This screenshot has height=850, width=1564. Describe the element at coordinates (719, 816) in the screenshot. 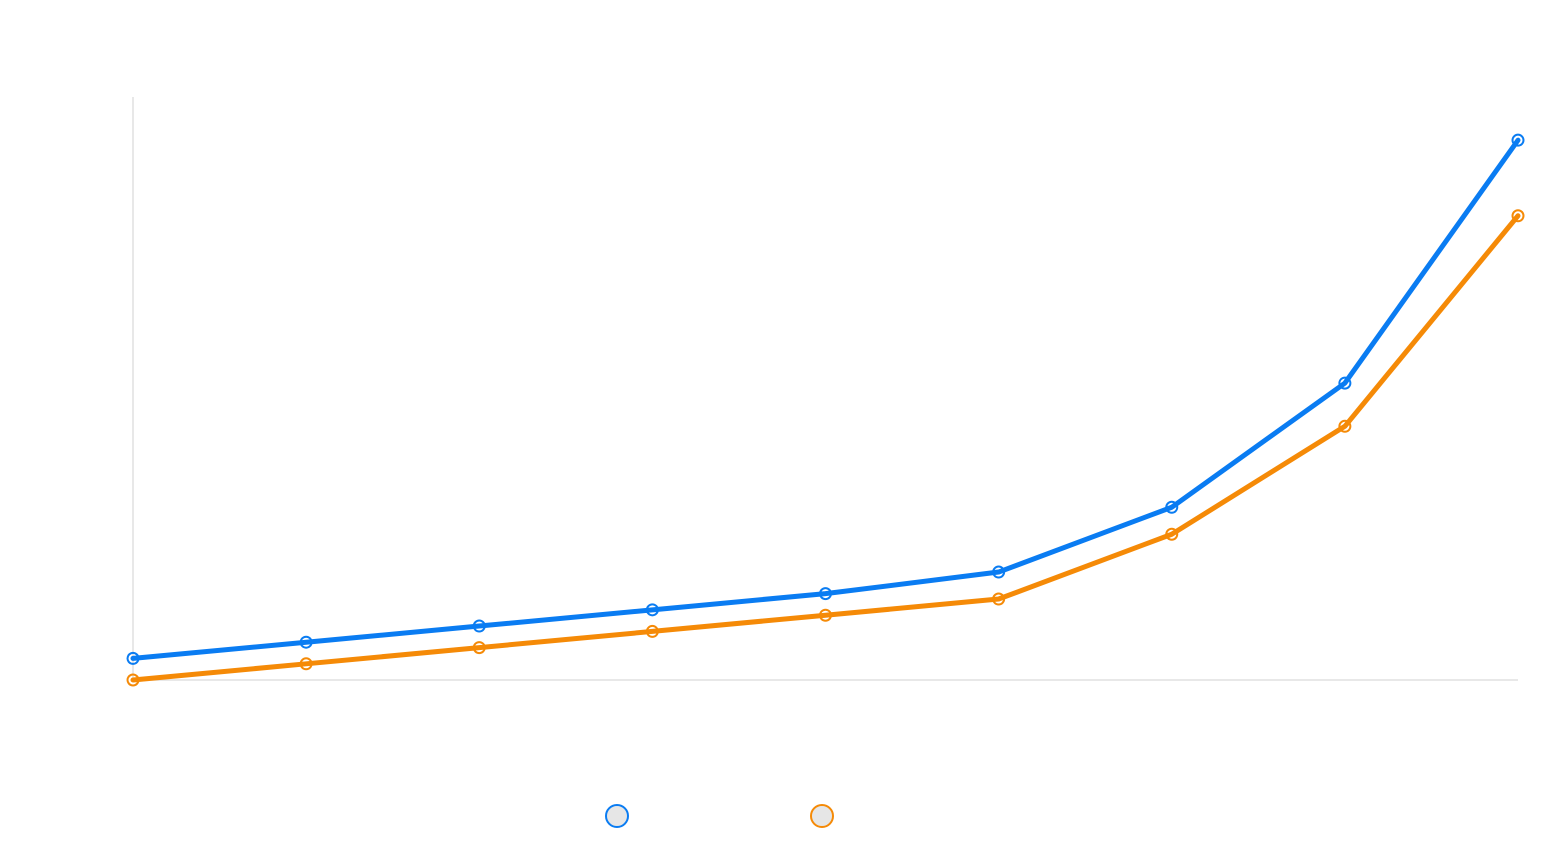

I see `legend` at that location.